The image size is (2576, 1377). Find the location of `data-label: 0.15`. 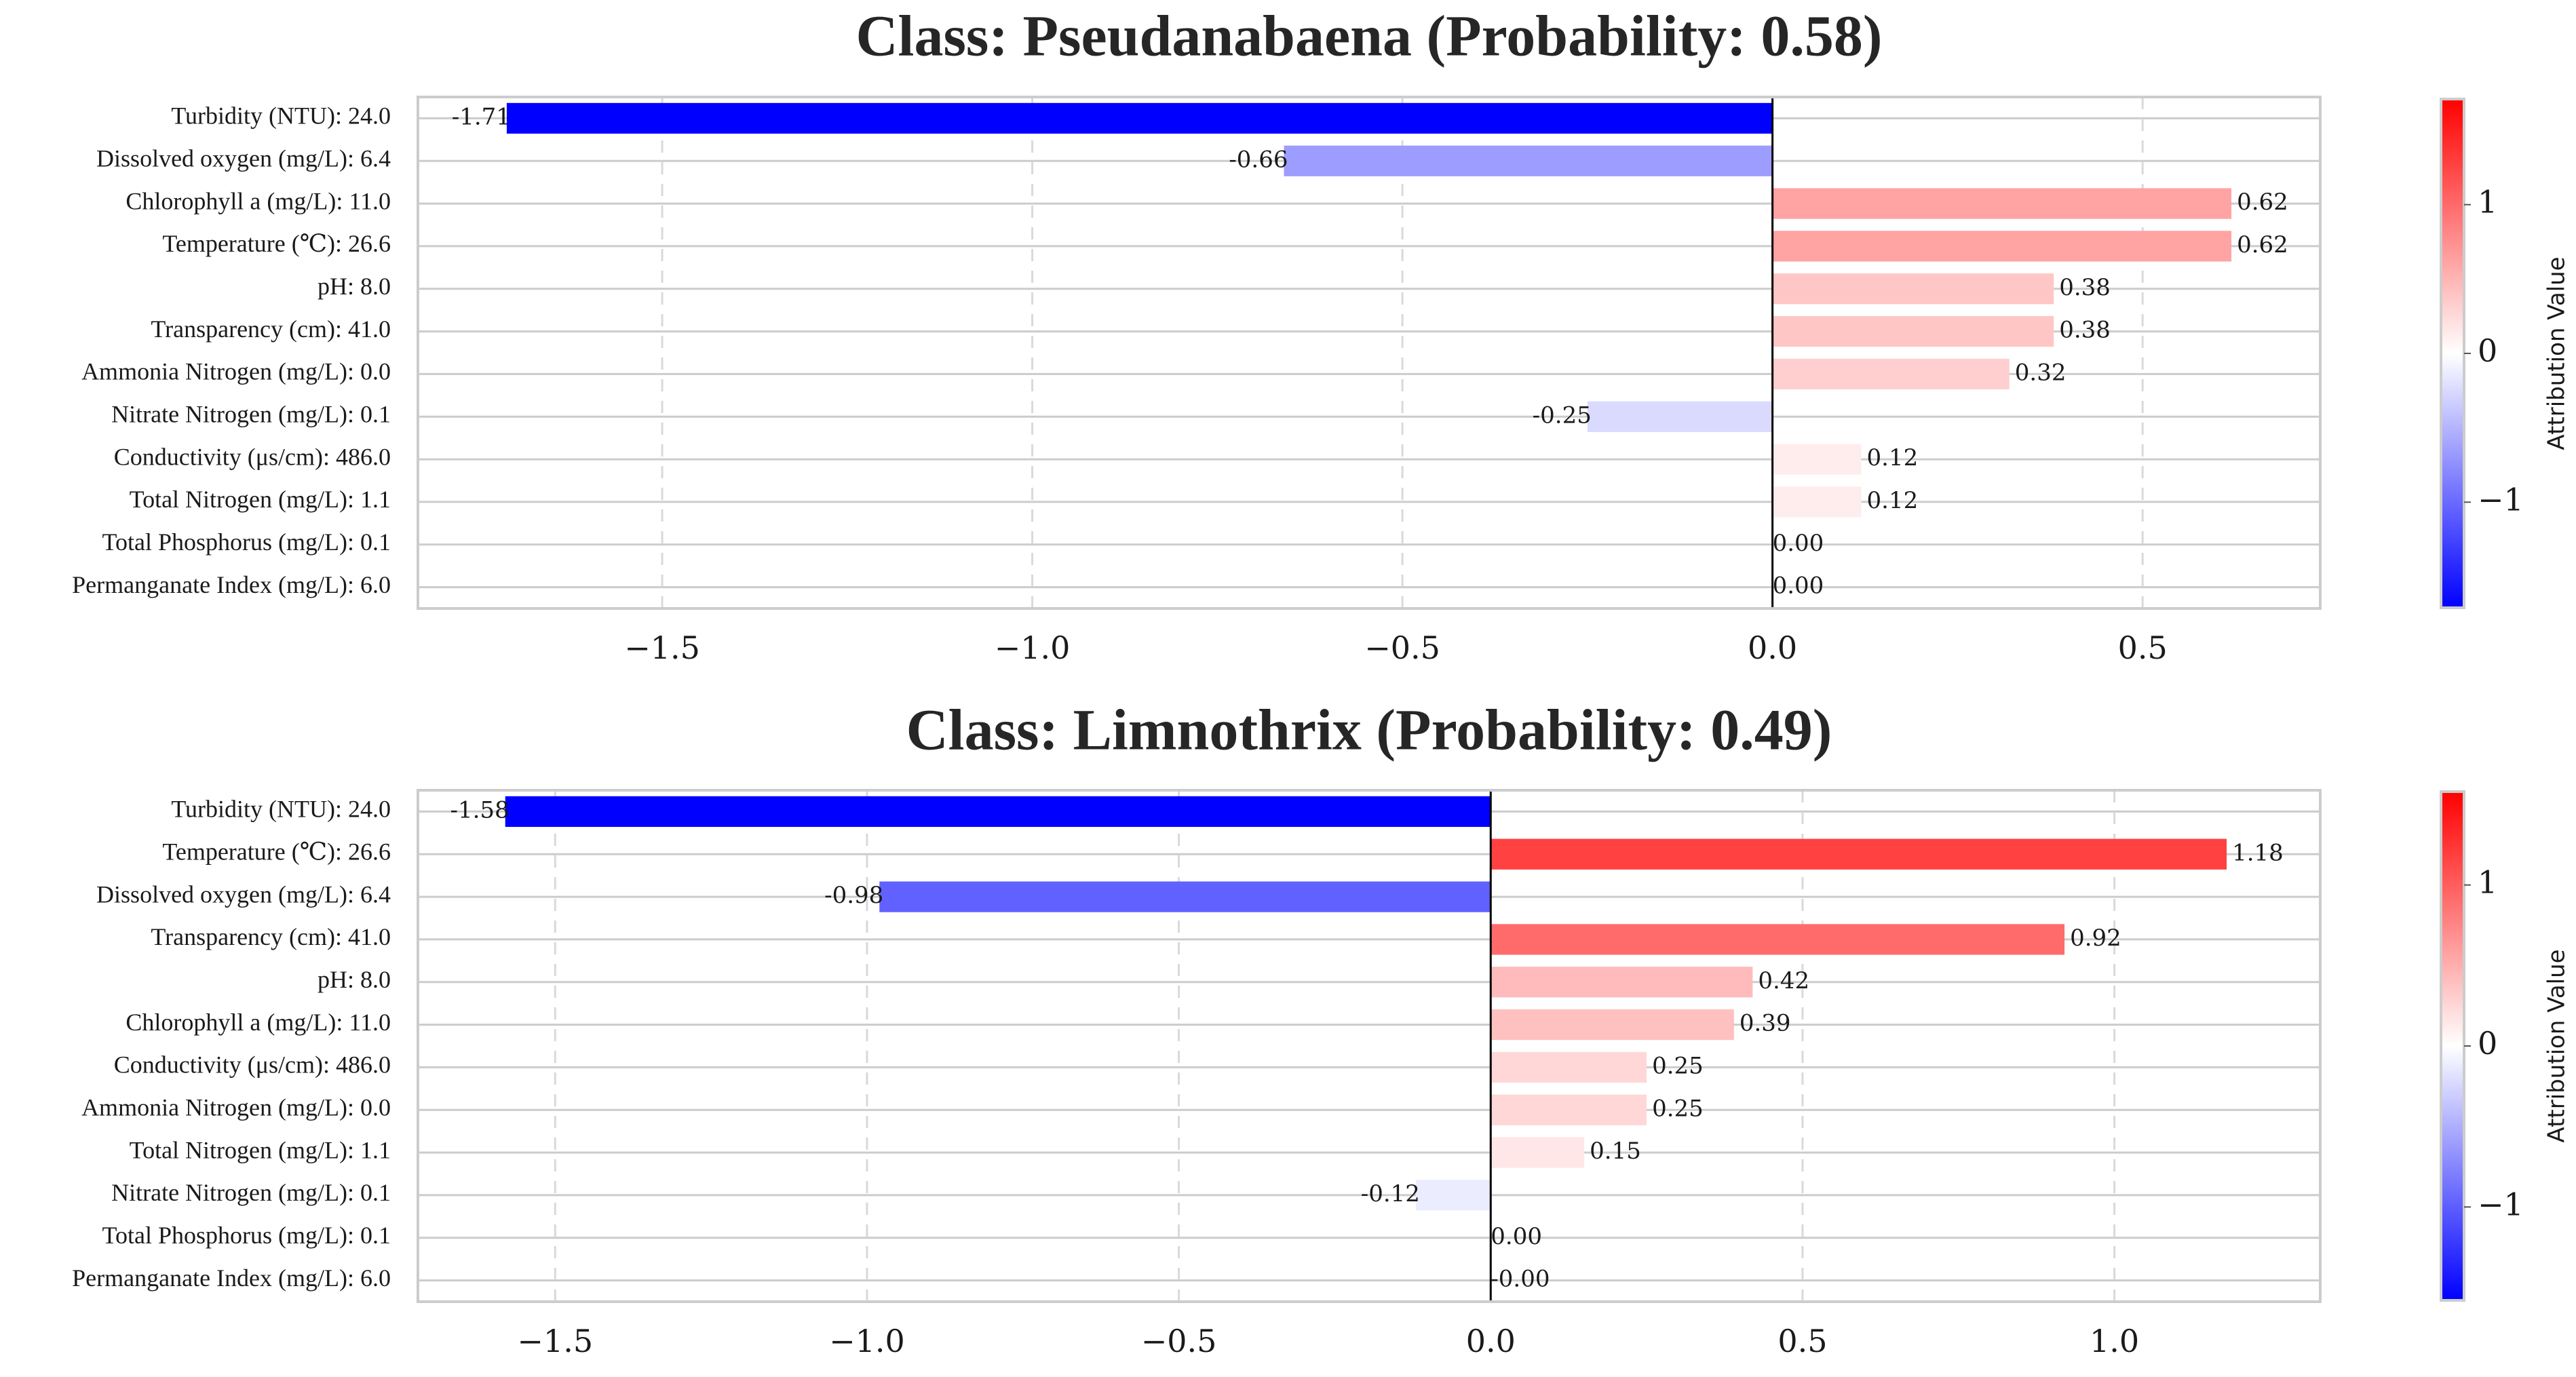

data-label: 0.15 is located at coordinates (1616, 1151).